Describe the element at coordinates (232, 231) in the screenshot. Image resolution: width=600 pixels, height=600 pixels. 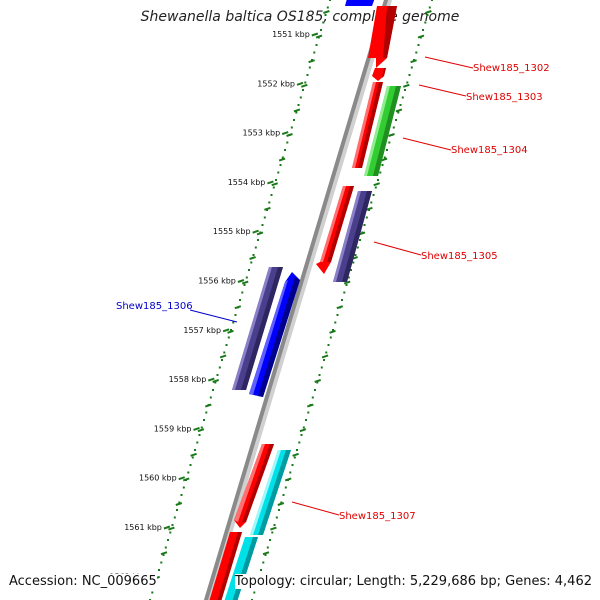
I see `kbp-label: 1555 kbp` at that location.